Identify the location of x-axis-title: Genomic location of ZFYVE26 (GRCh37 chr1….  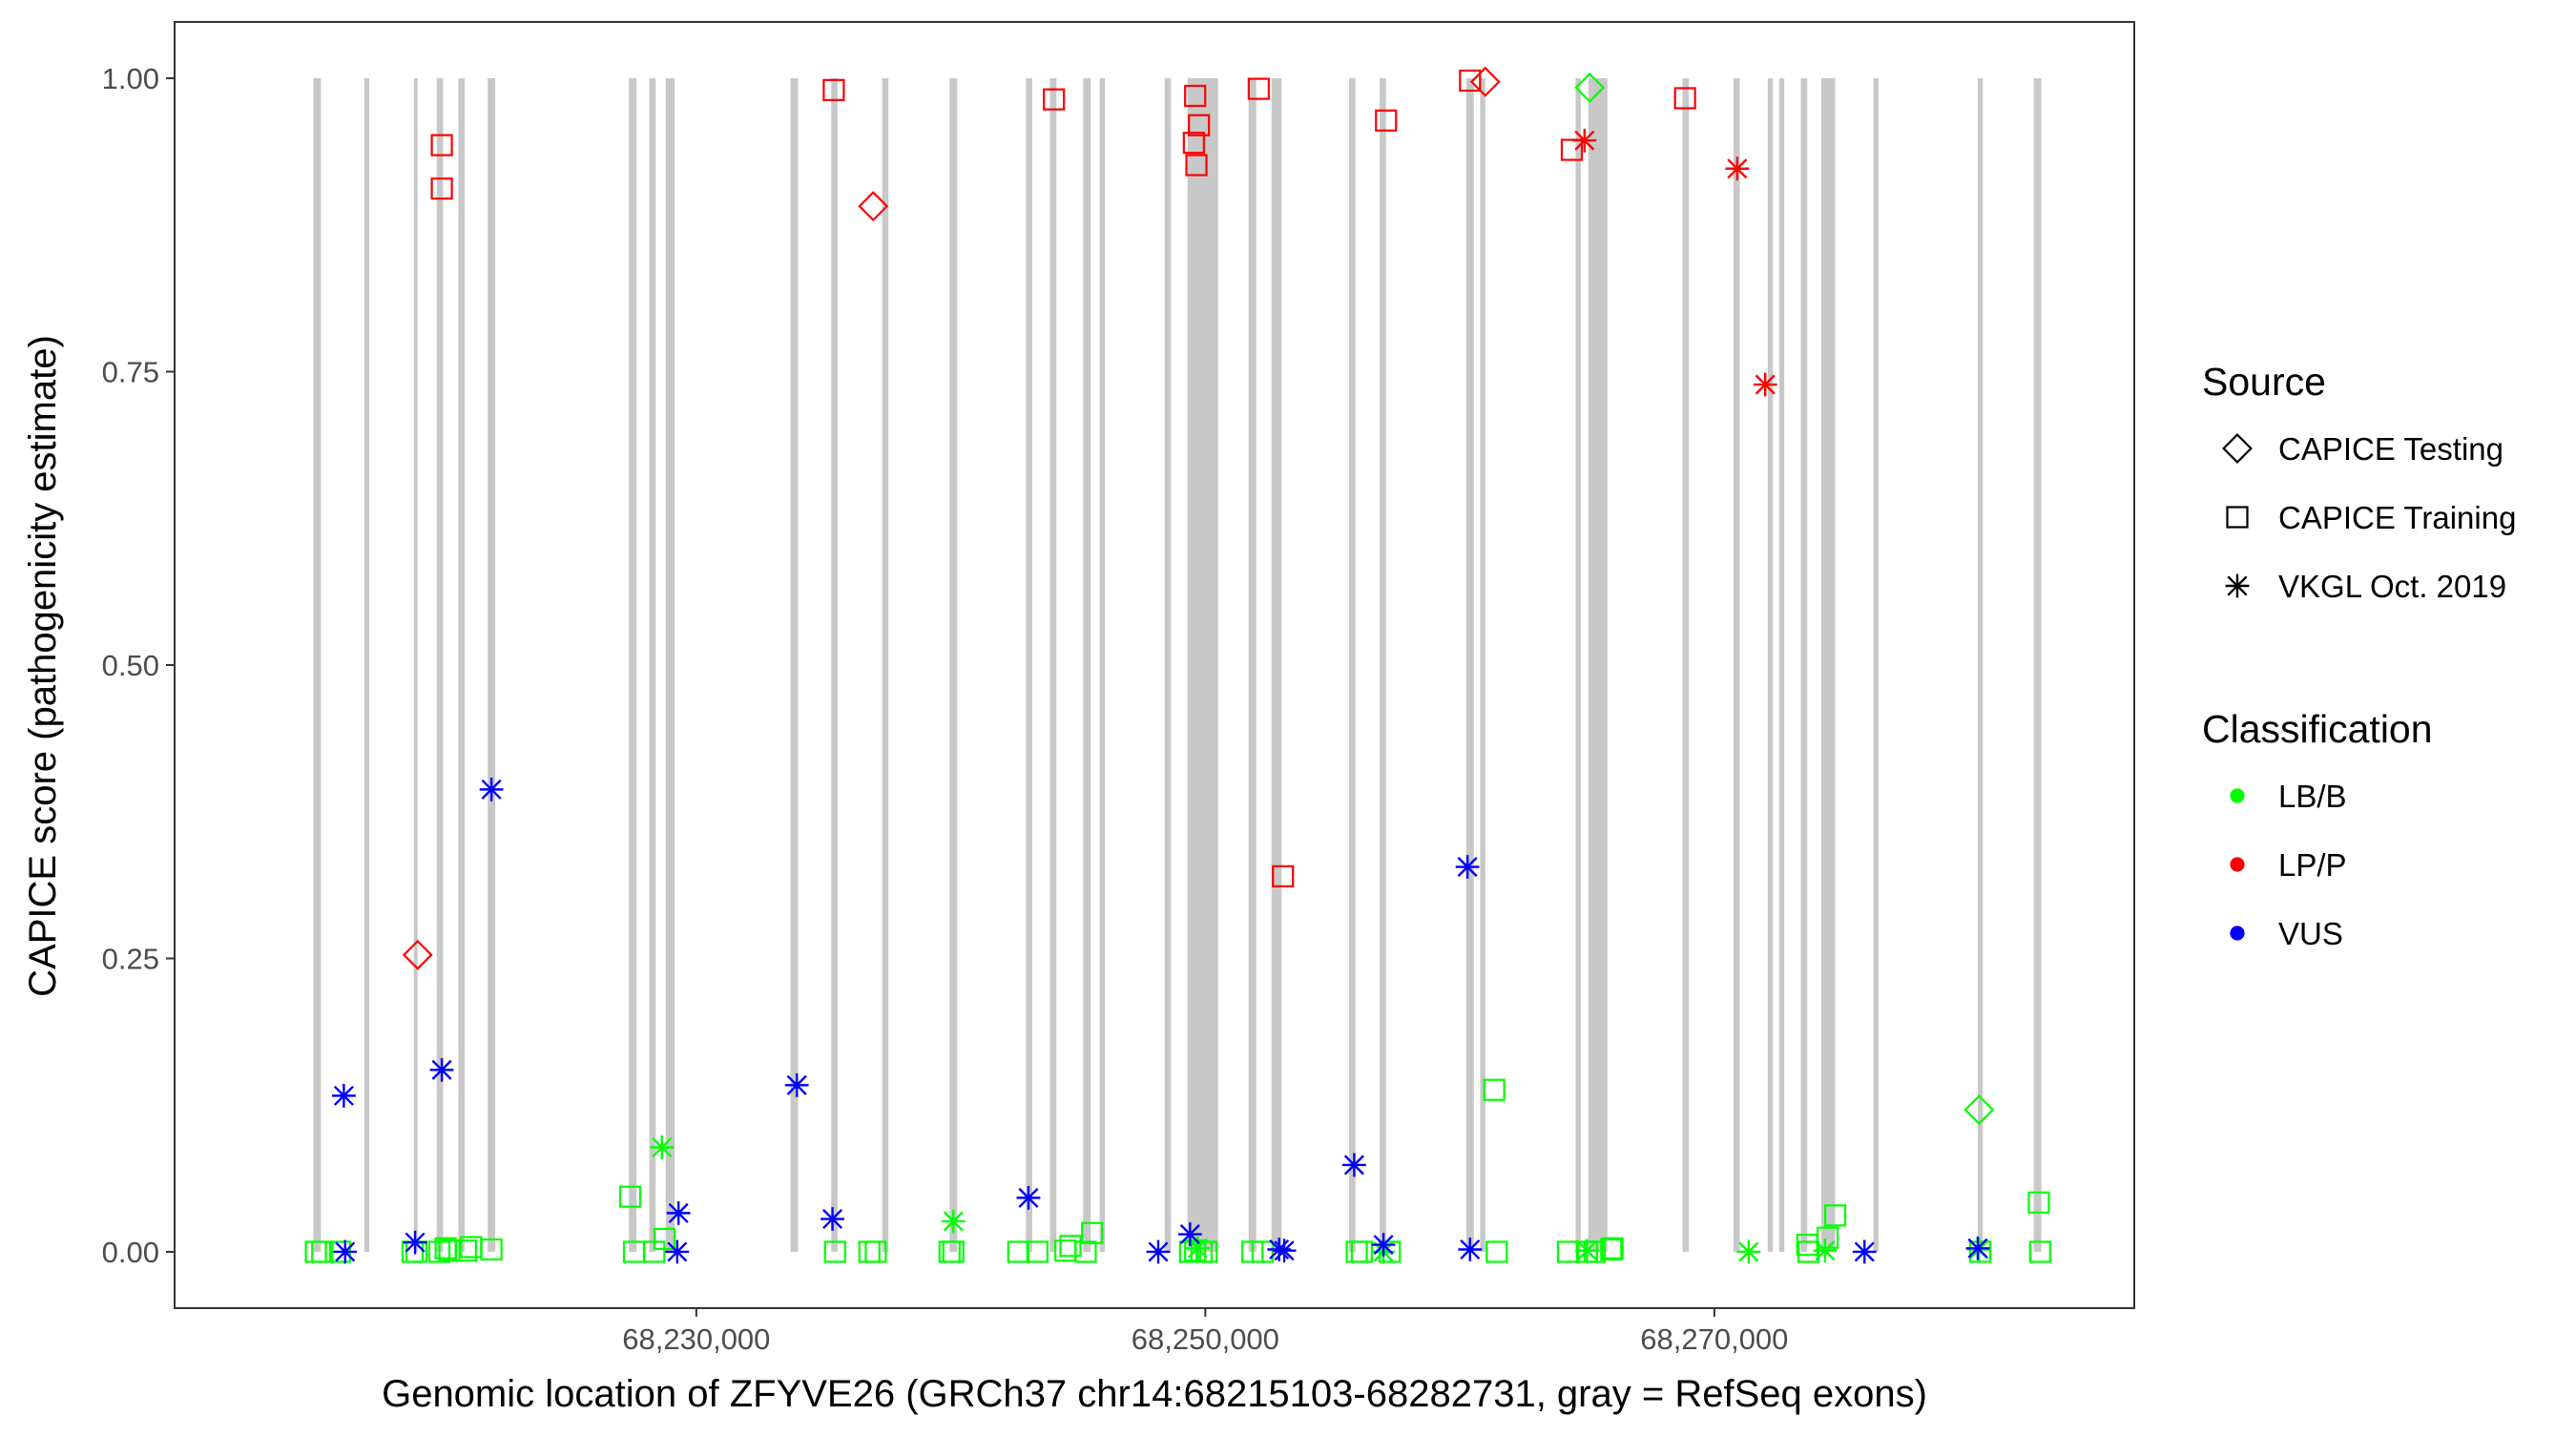
(1154, 1394).